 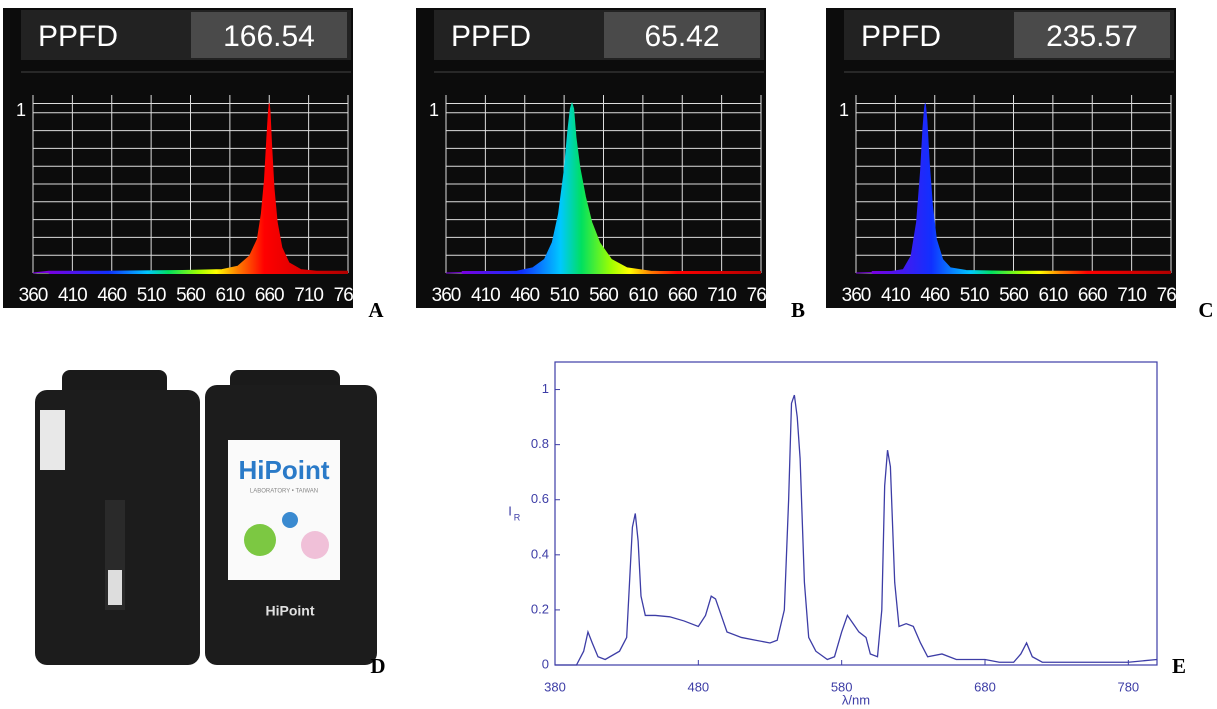 I want to click on y-axis-label: I, so click(x=510, y=510).